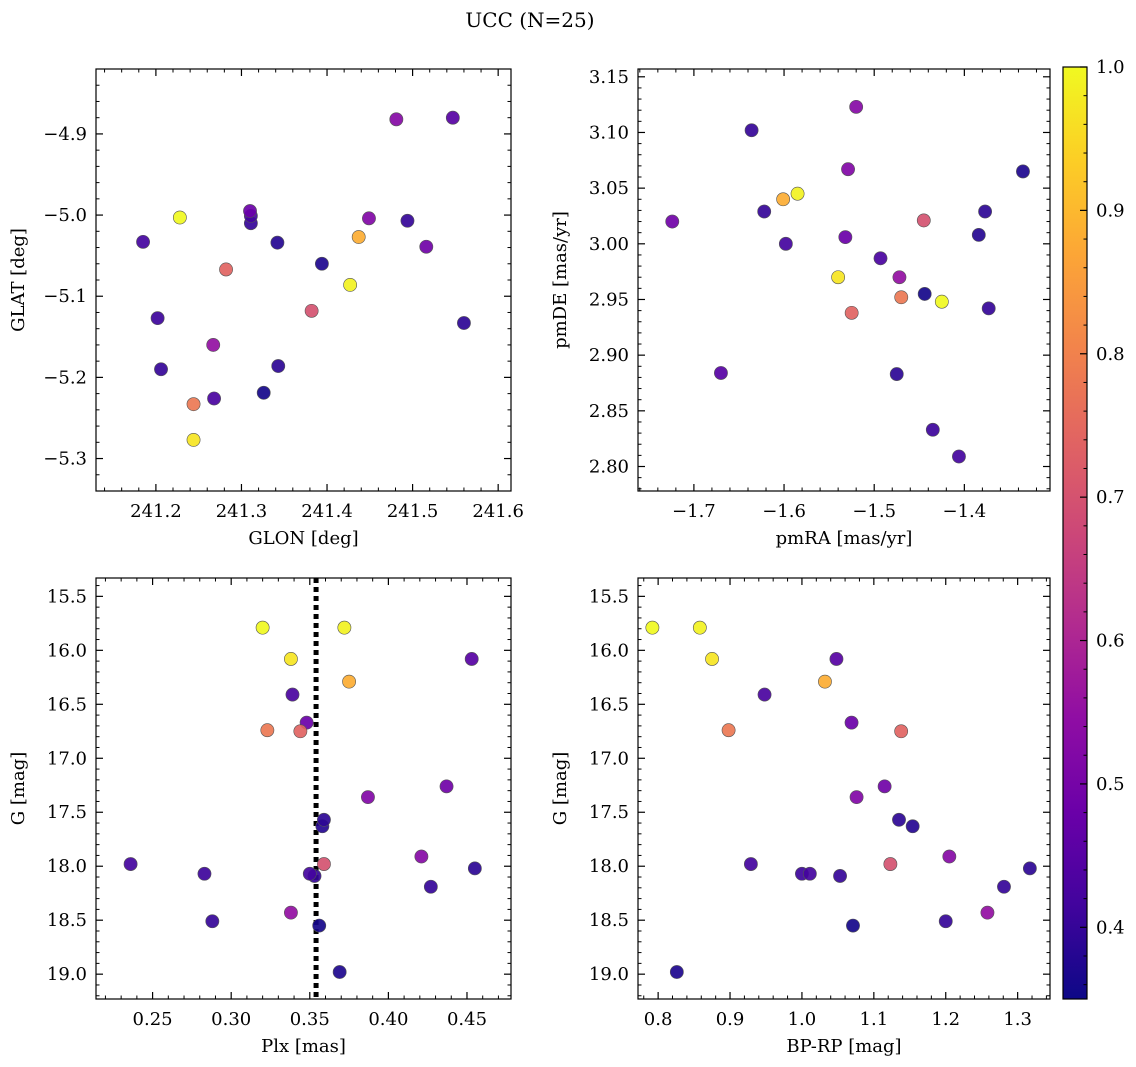 The image size is (1136, 1067). What do you see at coordinates (694, 511) in the screenshot?
I see `x-tick-label: −1.7` at bounding box center [694, 511].